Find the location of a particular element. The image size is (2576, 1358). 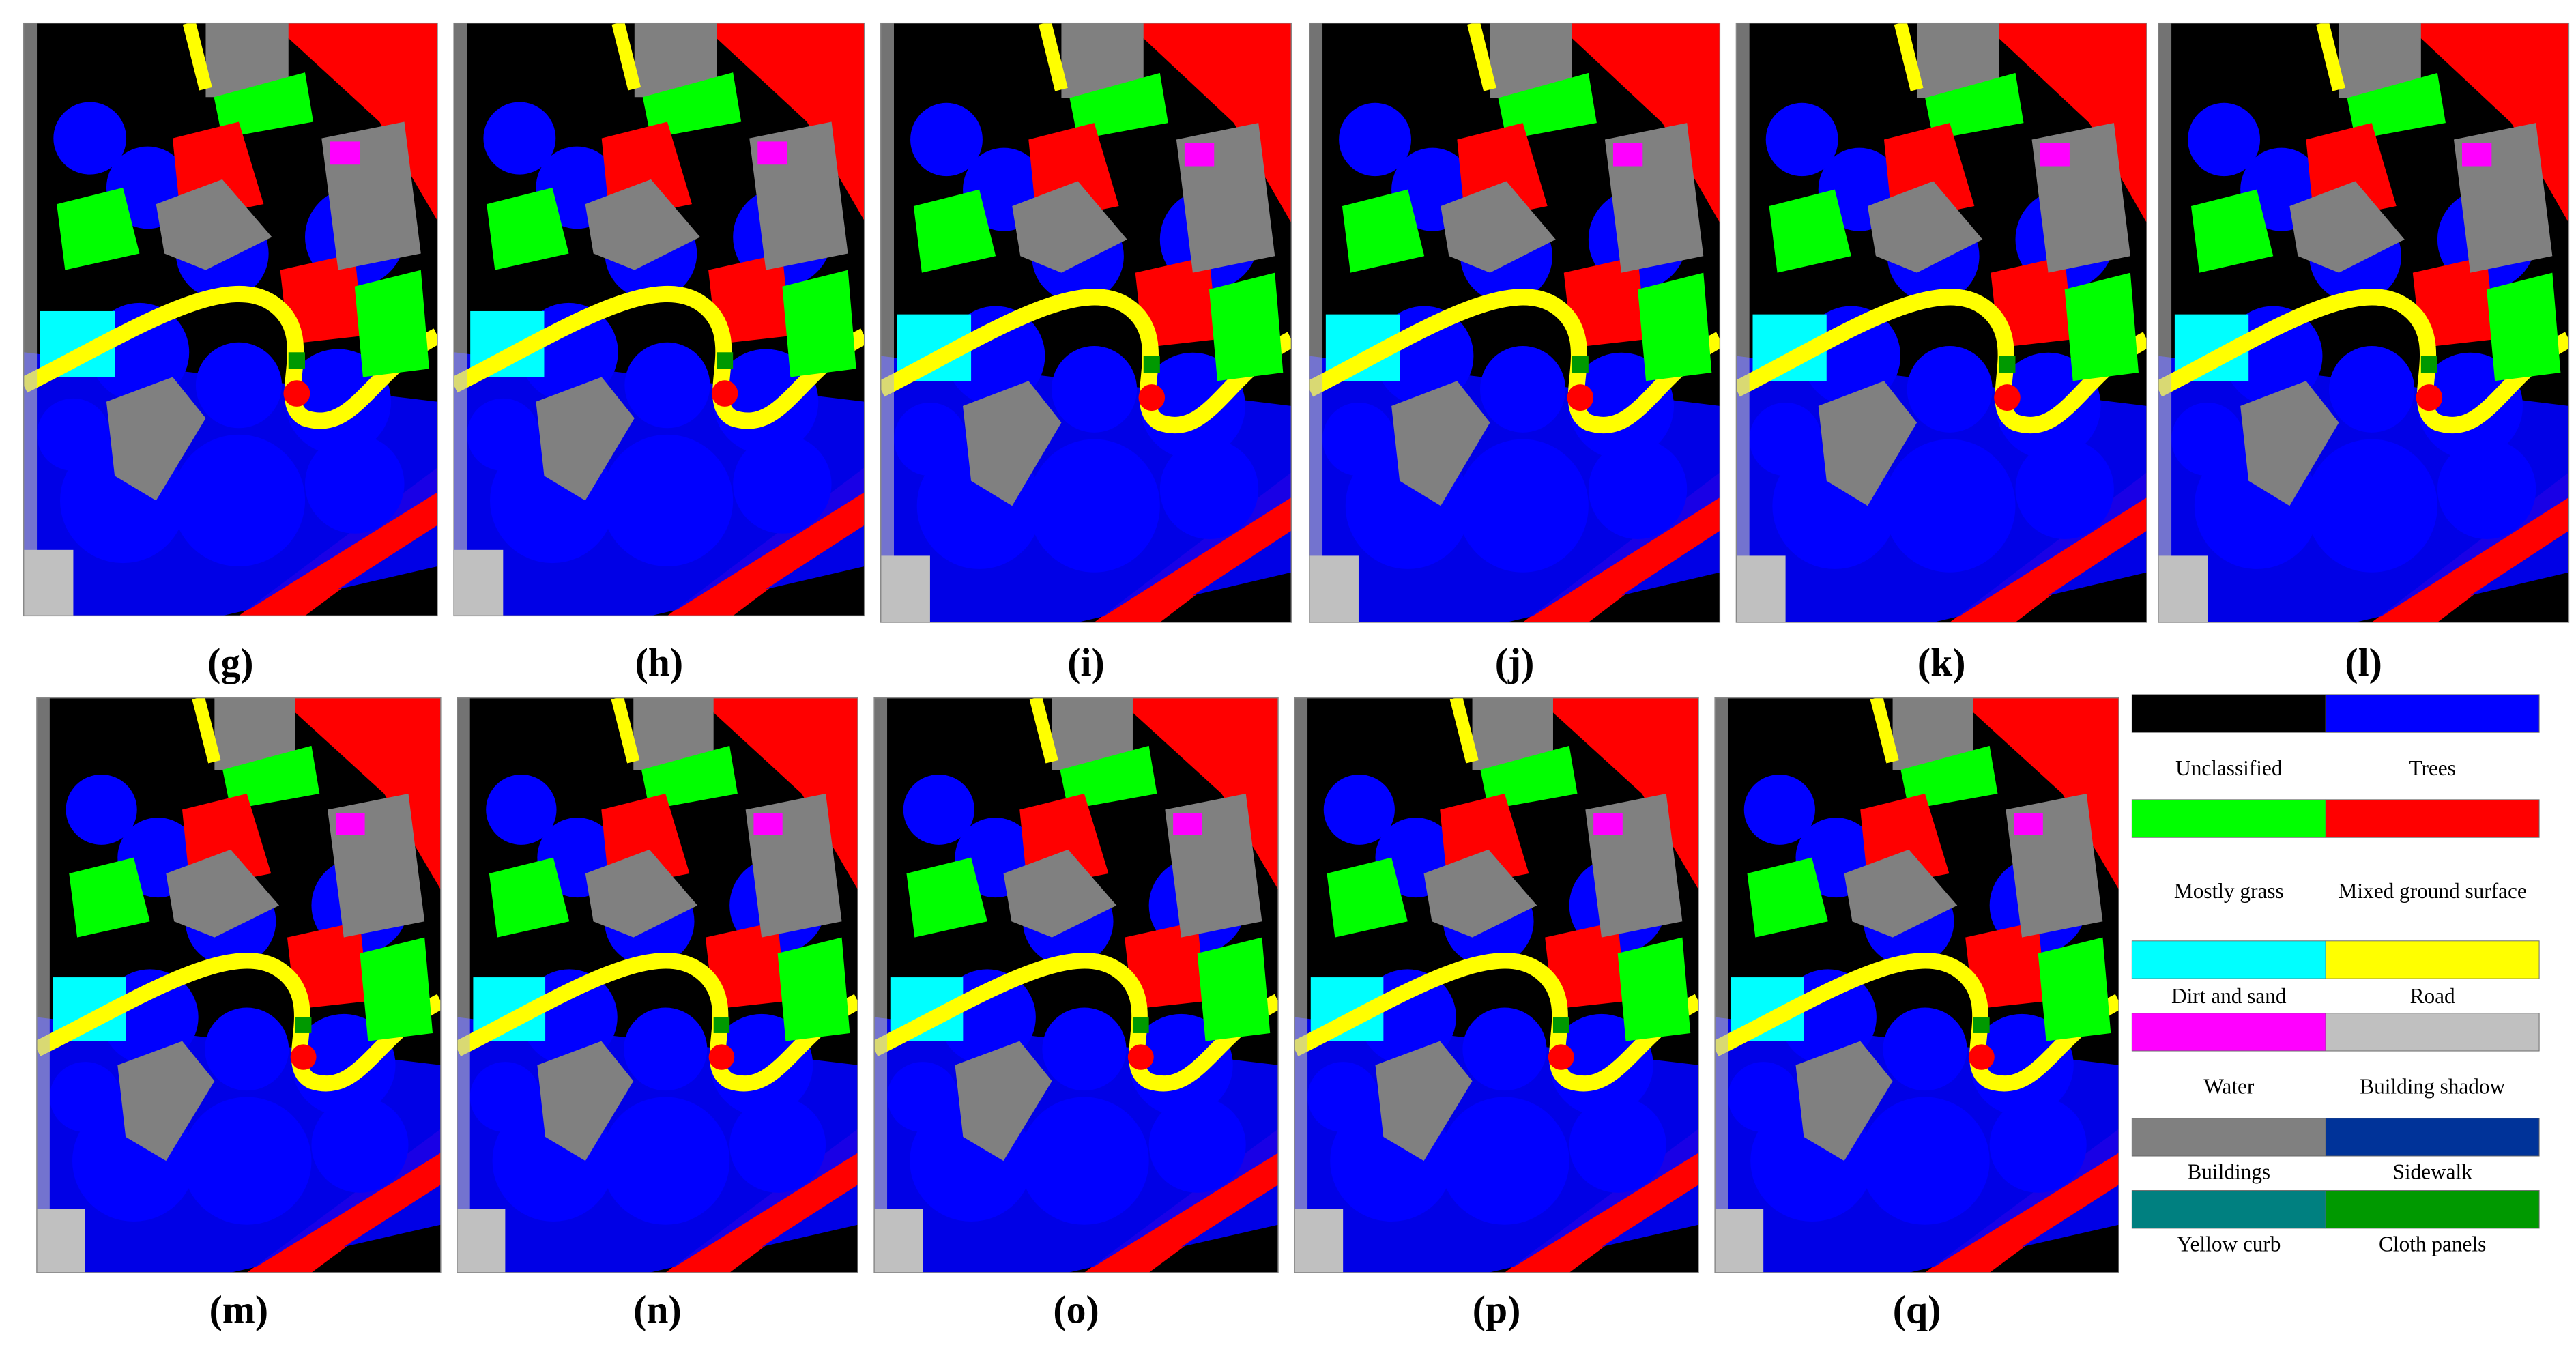

panel-label: (i) is located at coordinates (1086, 662).